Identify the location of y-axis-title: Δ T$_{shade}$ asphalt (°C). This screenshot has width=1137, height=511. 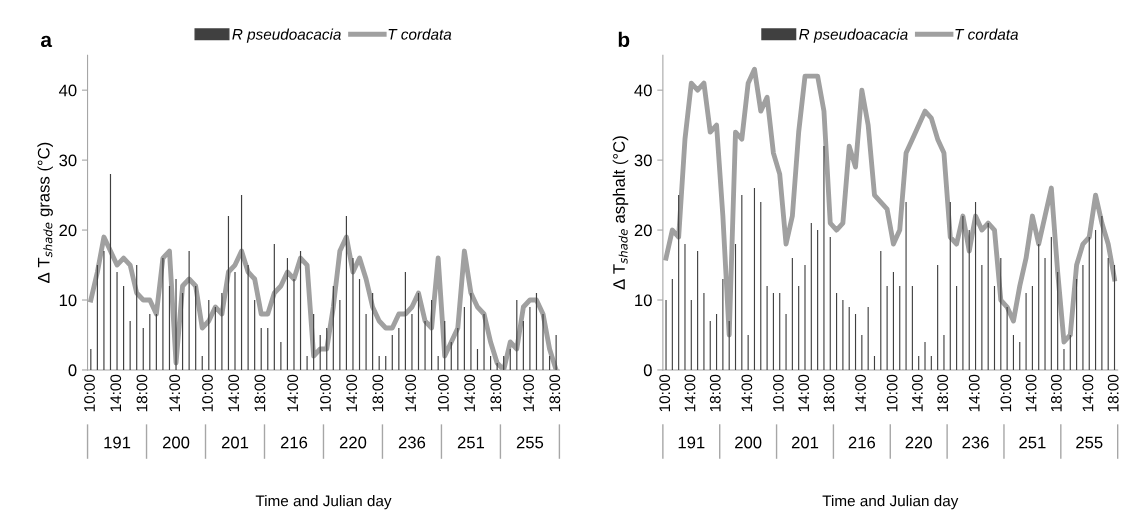
(620, 213).